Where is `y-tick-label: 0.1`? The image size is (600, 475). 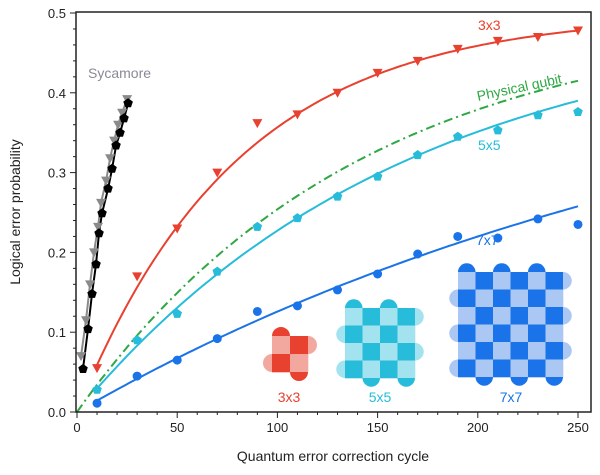
y-tick-label: 0.1 is located at coordinates (57, 332).